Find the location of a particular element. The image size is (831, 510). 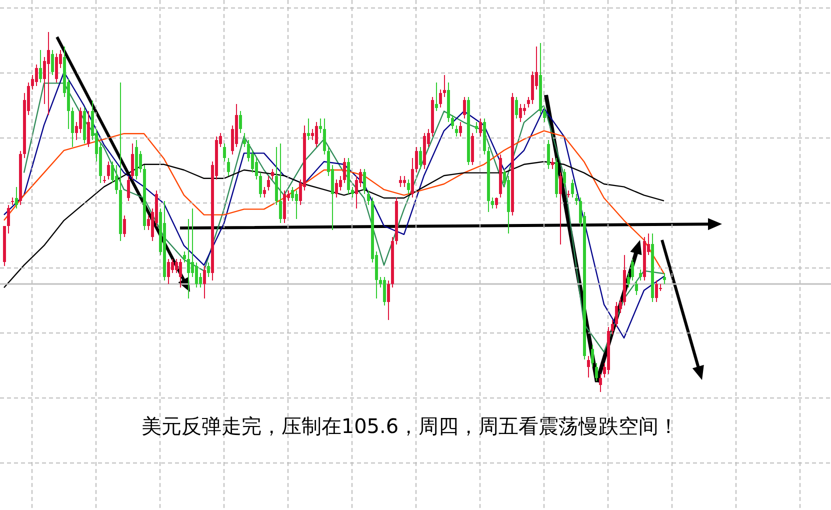

text: 美元反弹走完，压制在105.6，周四，周五看震荡慢跌空间！ is located at coordinates (410, 426).